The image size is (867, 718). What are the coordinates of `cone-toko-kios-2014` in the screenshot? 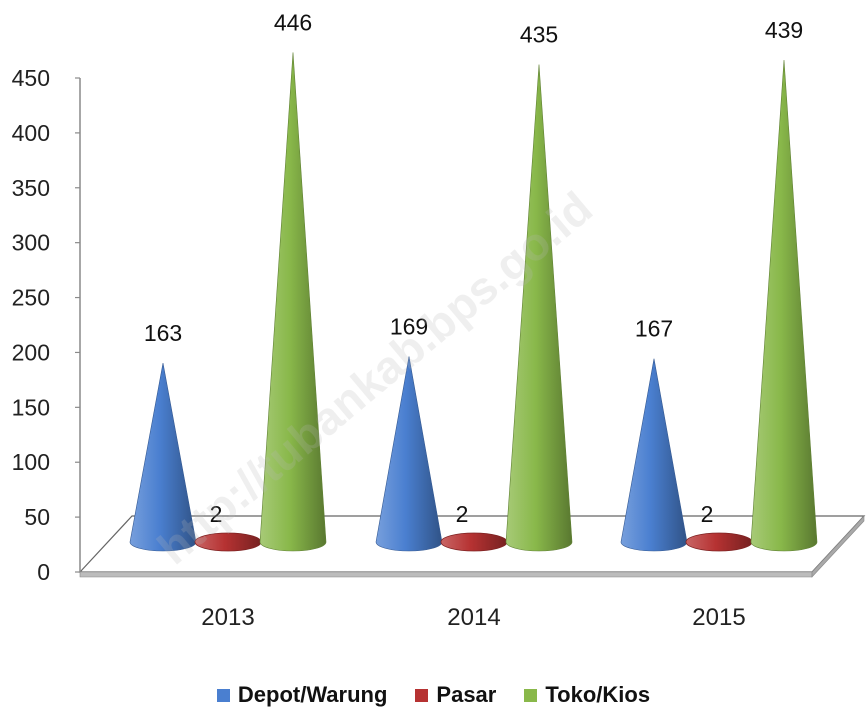 It's located at (539, 308).